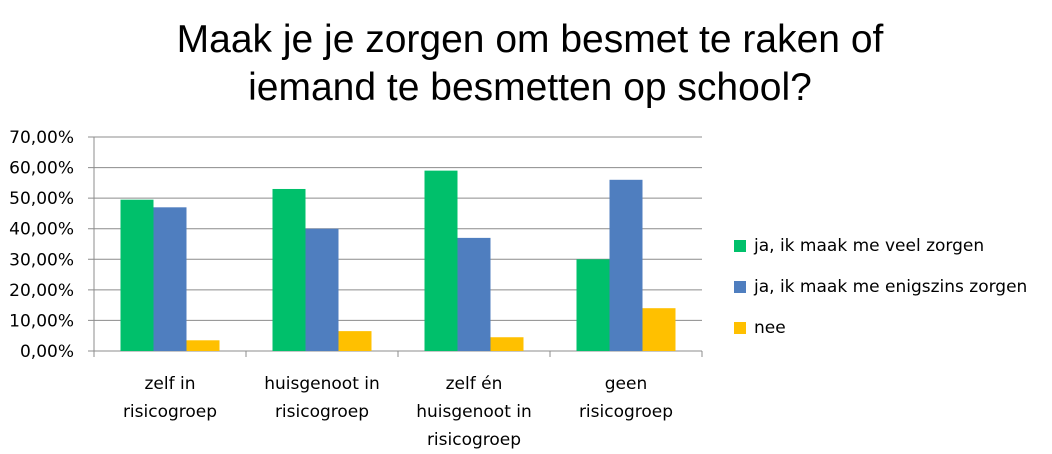  What do you see at coordinates (891, 286) in the screenshot?
I see `legend-label-enigszins-zorgen: ja, ik maak me enigszins zorgen` at bounding box center [891, 286].